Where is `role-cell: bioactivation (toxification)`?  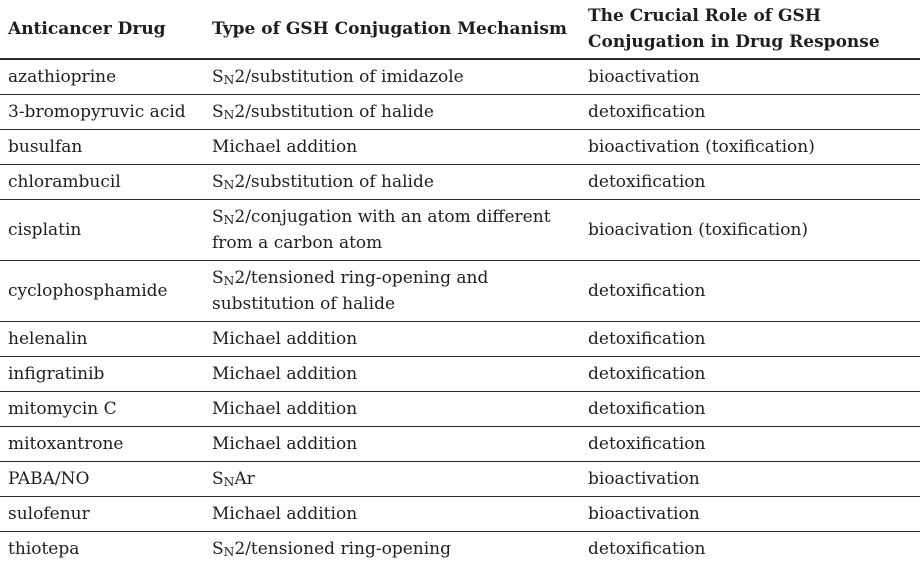
role-cell: bioactivation (toxification) is located at coordinates (750, 147).